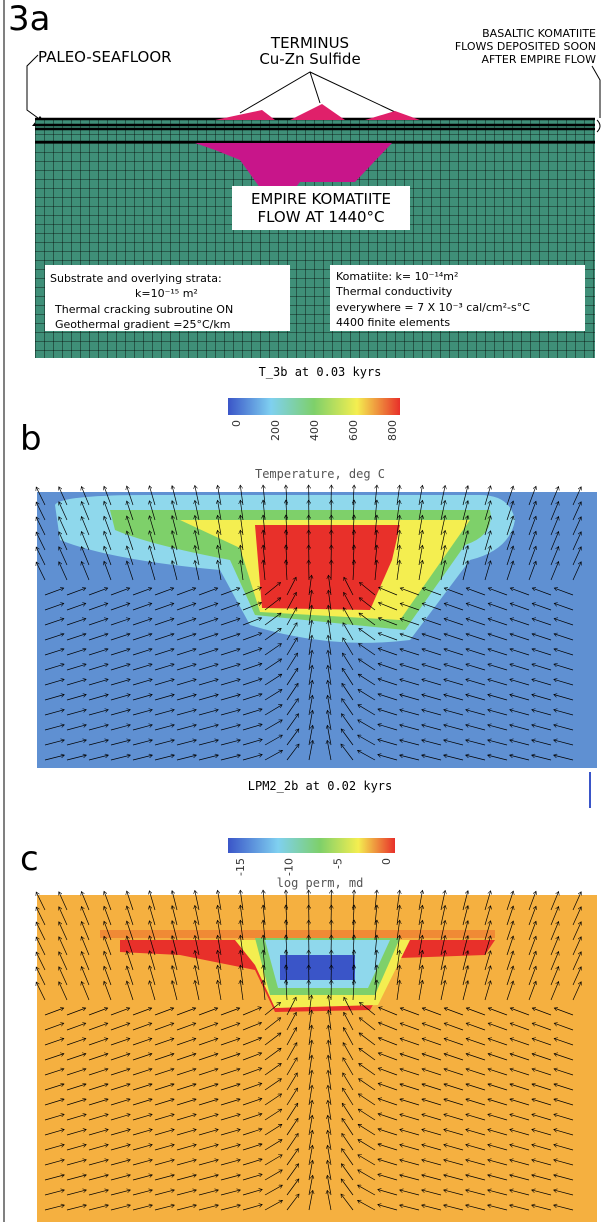 The width and height of the screenshot is (607, 1222). I want to click on panel-label: 3a, so click(29, 19).